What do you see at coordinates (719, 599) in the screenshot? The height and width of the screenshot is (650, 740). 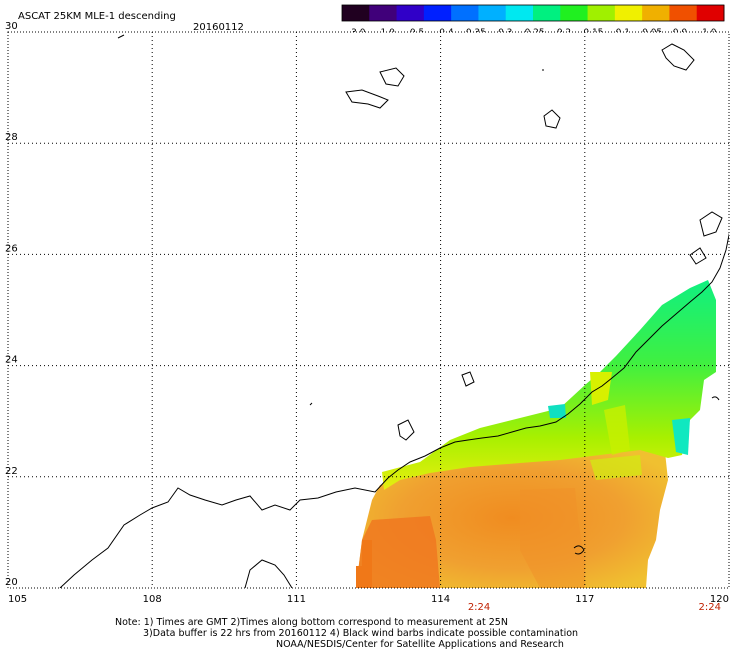 I see `lon-tick-label: 120` at bounding box center [719, 599].